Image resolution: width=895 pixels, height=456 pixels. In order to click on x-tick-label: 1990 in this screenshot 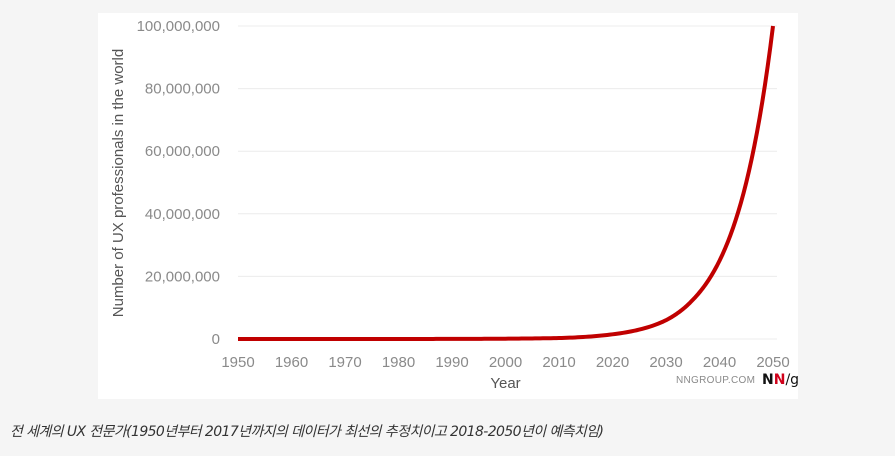, I will do `click(451, 362)`.